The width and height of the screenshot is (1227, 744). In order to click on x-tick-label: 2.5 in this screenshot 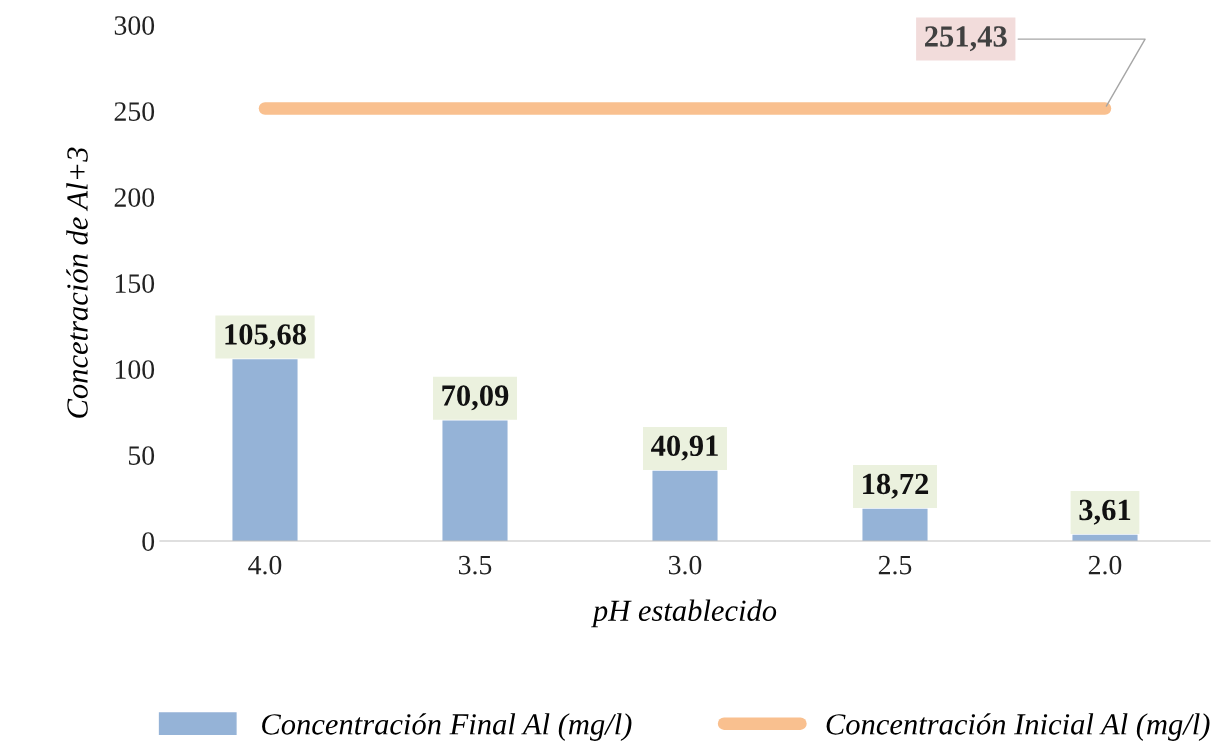, I will do `click(895, 565)`.